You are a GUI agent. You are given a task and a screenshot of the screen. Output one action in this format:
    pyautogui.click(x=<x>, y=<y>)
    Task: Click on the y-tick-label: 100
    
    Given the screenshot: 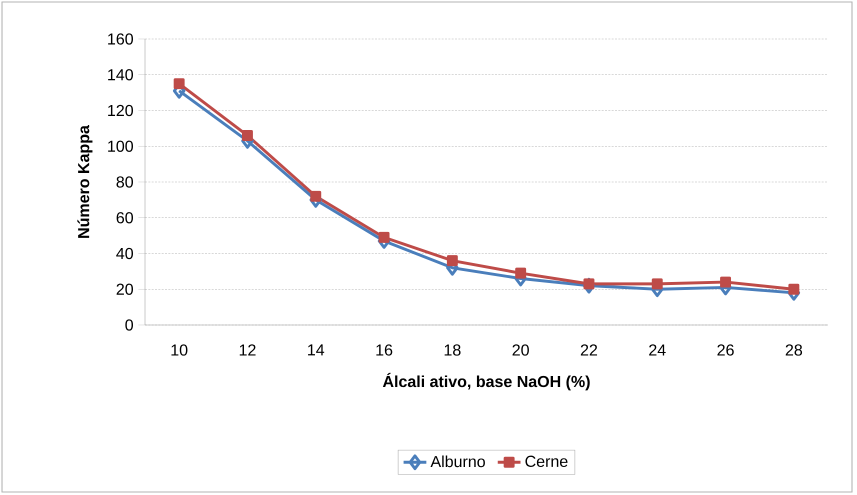 What is the action you would take?
    pyautogui.click(x=121, y=146)
    